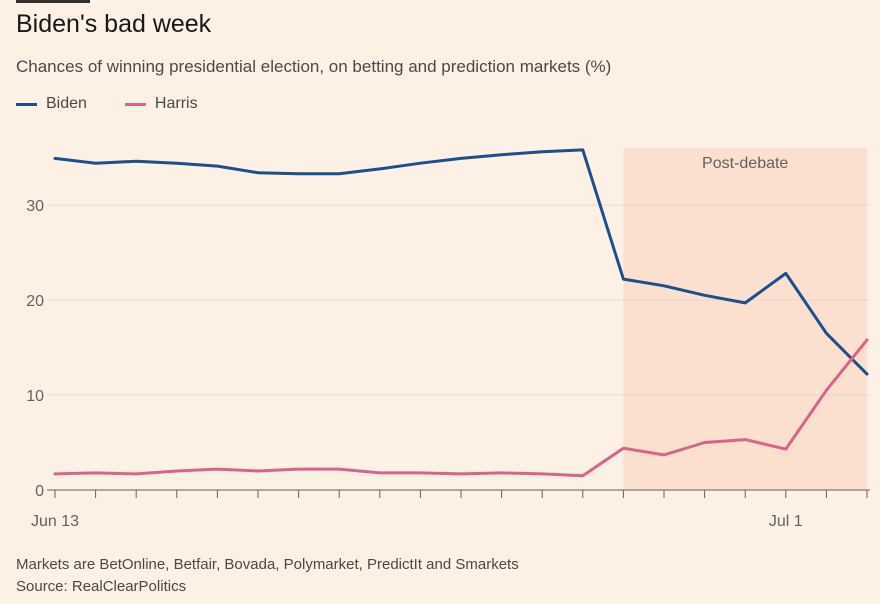 The image size is (880, 604). Describe the element at coordinates (114, 24) in the screenshot. I see `chart-title: Biden's bad week` at that location.